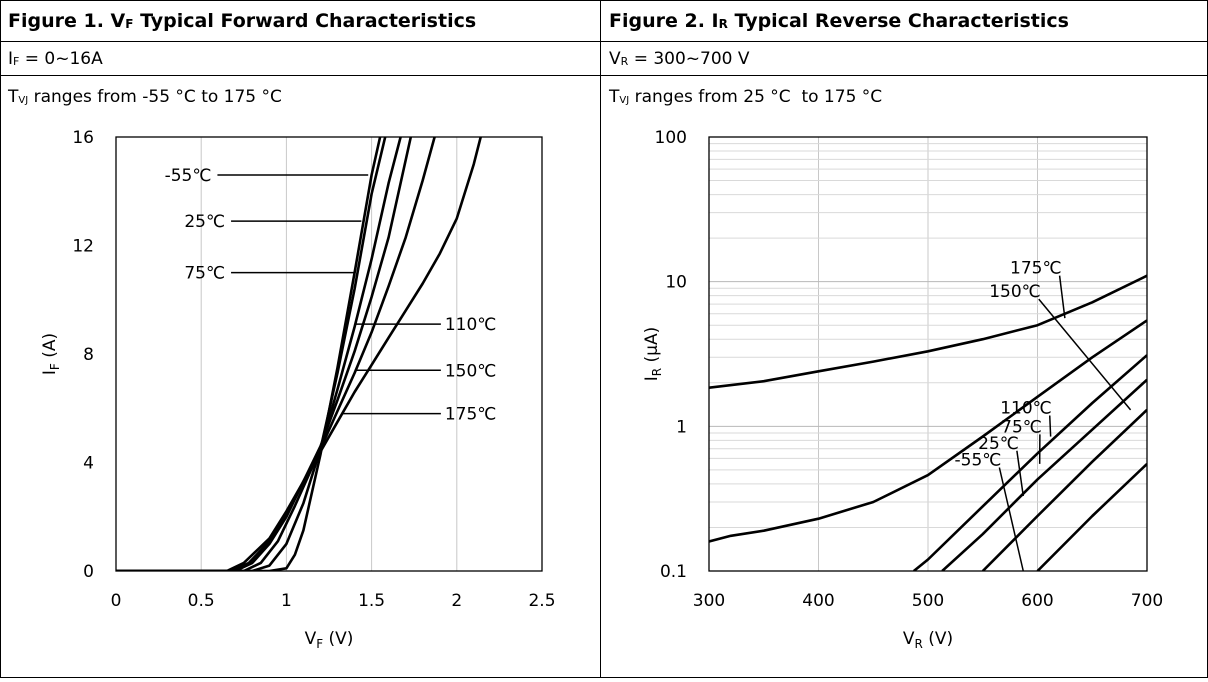  I want to click on x-tick-label: 700, so click(1147, 601).